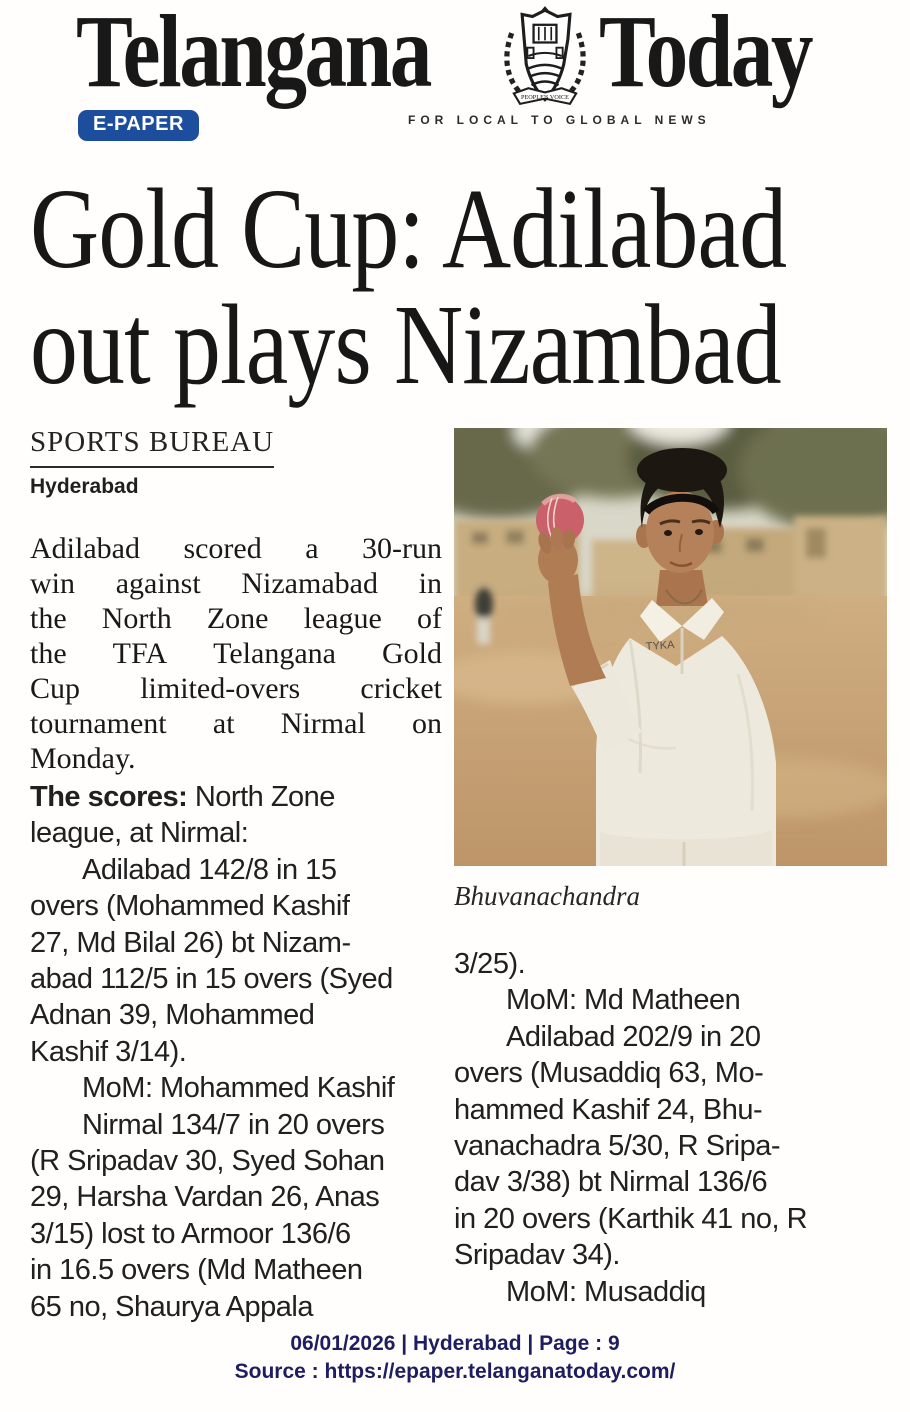 This screenshot has height=1412, width=910. Describe the element at coordinates (606, 1291) in the screenshot. I see `score-line: MoM: Musaddiq` at that location.